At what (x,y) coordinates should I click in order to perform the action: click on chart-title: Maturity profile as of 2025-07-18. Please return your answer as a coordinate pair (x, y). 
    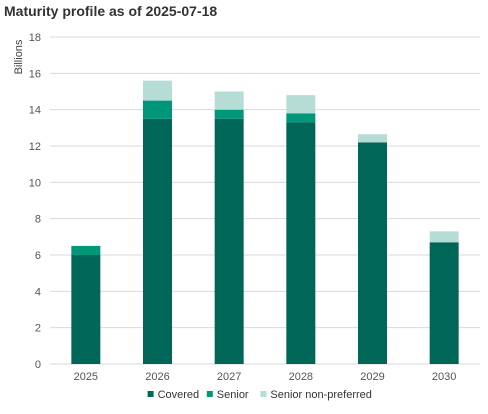
    Looking at the image, I should click on (111, 11).